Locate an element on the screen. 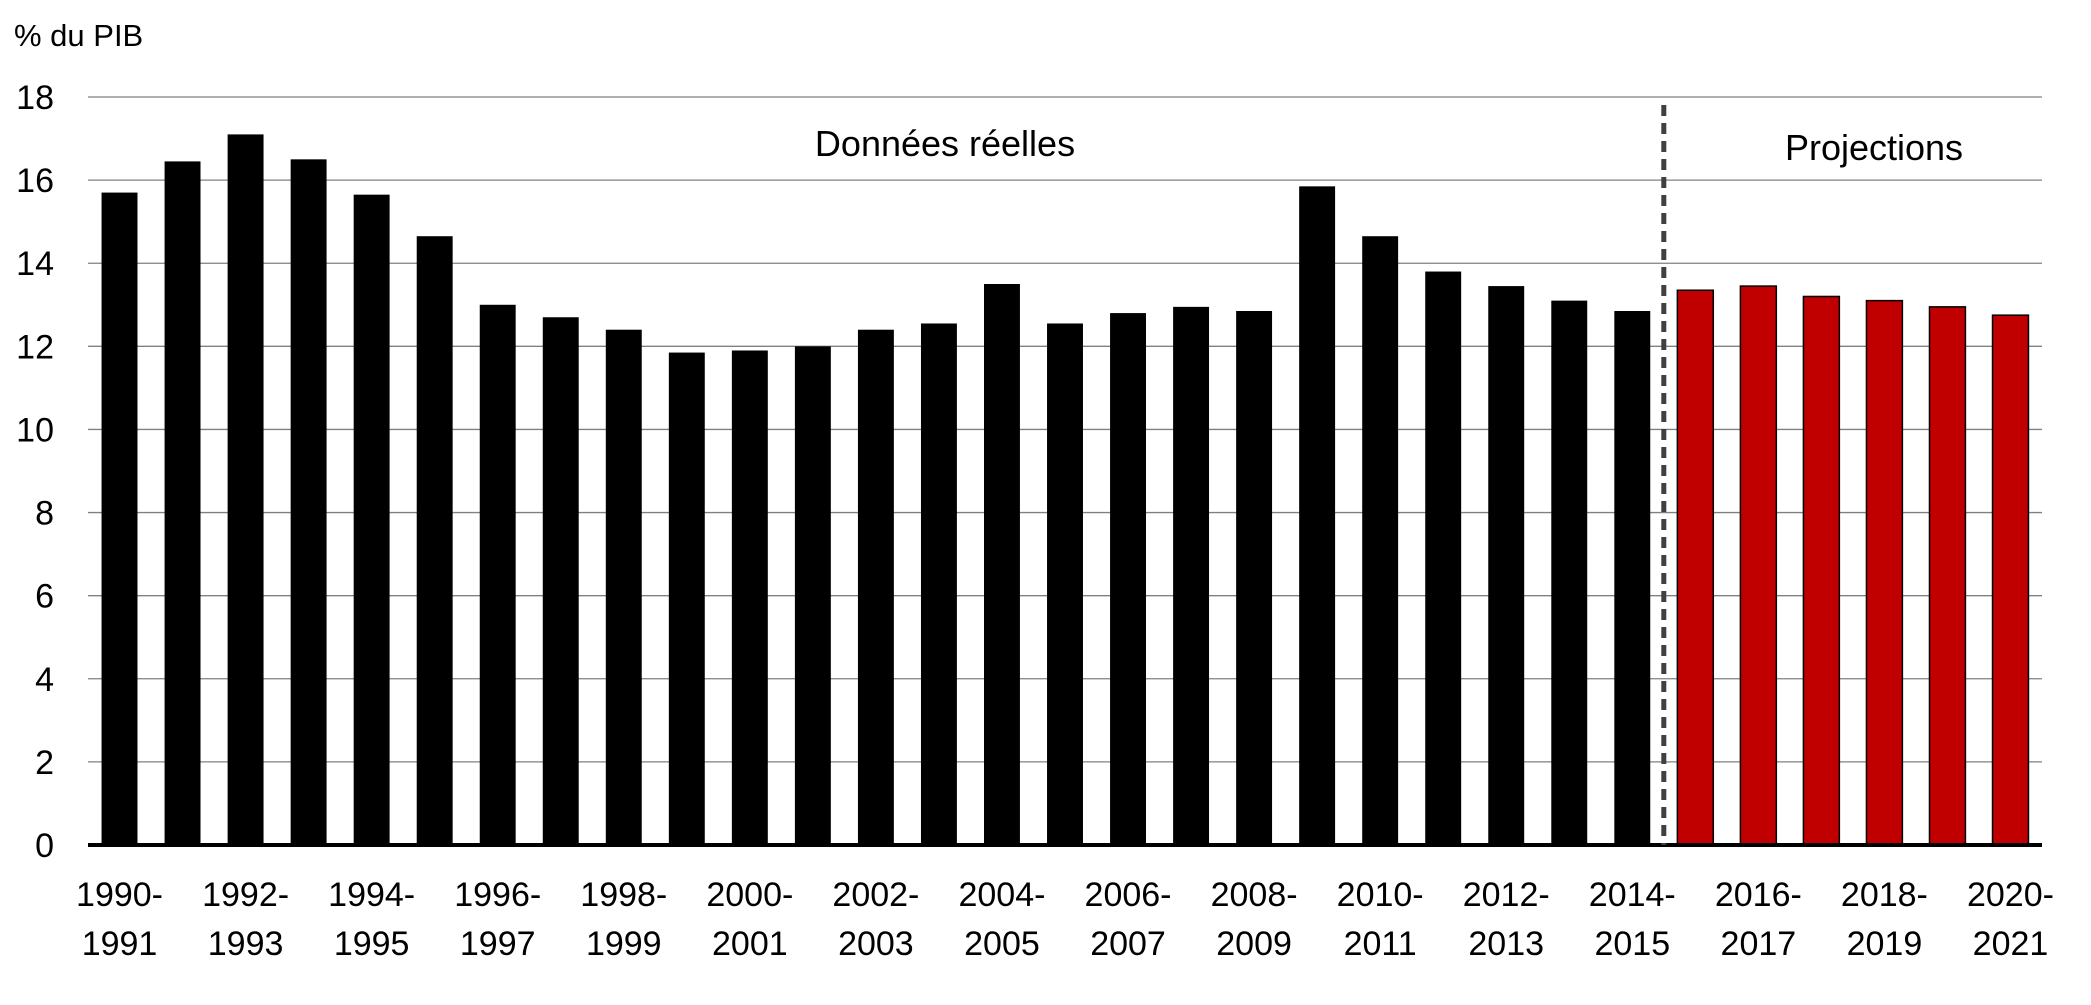 This screenshot has height=1005, width=2091. x-tick-label: 2018- is located at coordinates (1884, 895).